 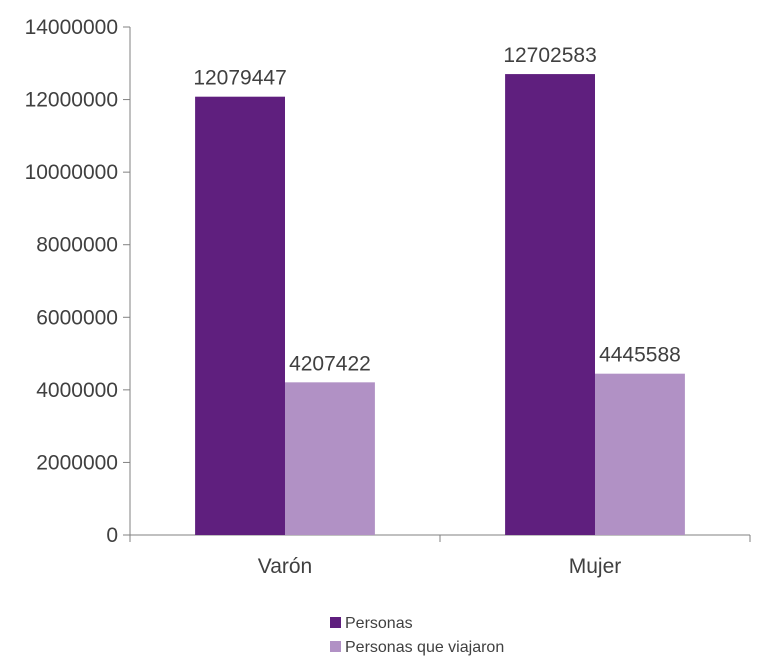 What do you see at coordinates (417, 635) in the screenshot?
I see `legend: Personas Personas que viajaron` at bounding box center [417, 635].